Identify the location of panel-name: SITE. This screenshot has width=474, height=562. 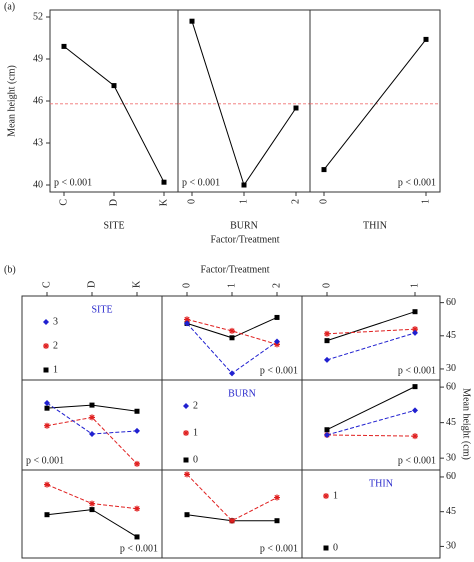
(113, 225).